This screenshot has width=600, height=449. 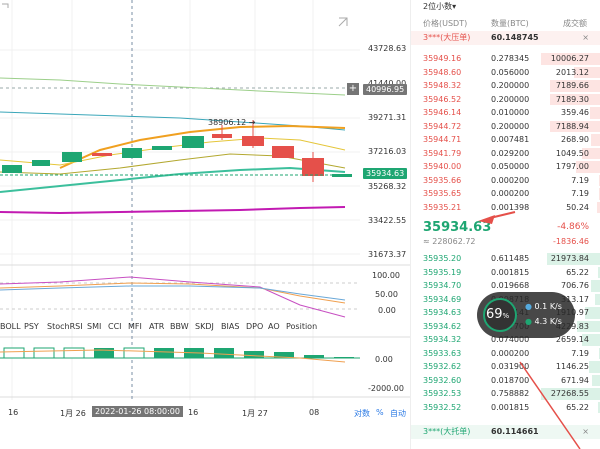 What do you see at coordinates (204, 326) in the screenshot?
I see `tab-skdj: SKDJ` at bounding box center [204, 326].